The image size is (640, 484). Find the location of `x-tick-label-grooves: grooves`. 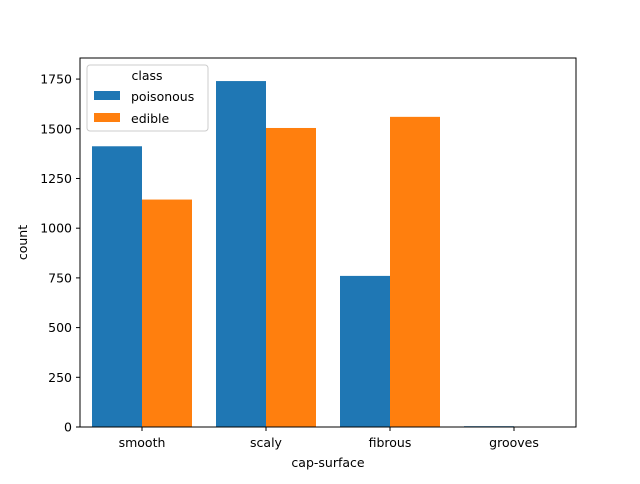

x-tick-label-grooves: grooves is located at coordinates (514, 442).